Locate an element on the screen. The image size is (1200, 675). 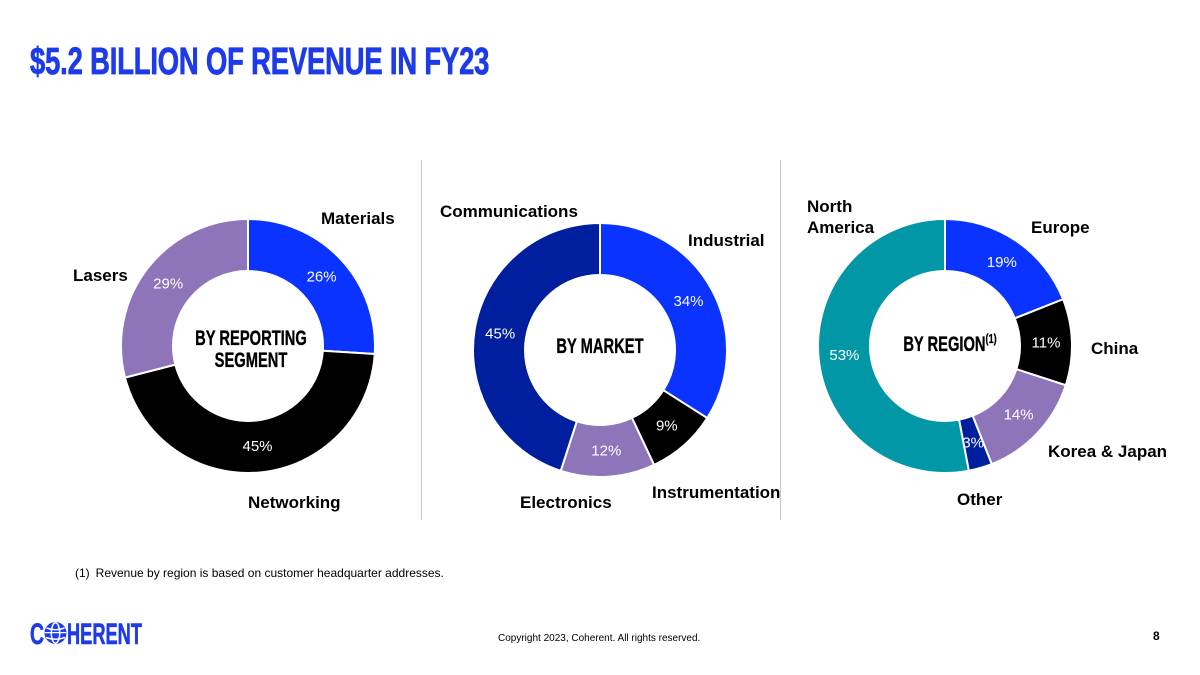
value-label-china: 11% is located at coordinates (1046, 342).